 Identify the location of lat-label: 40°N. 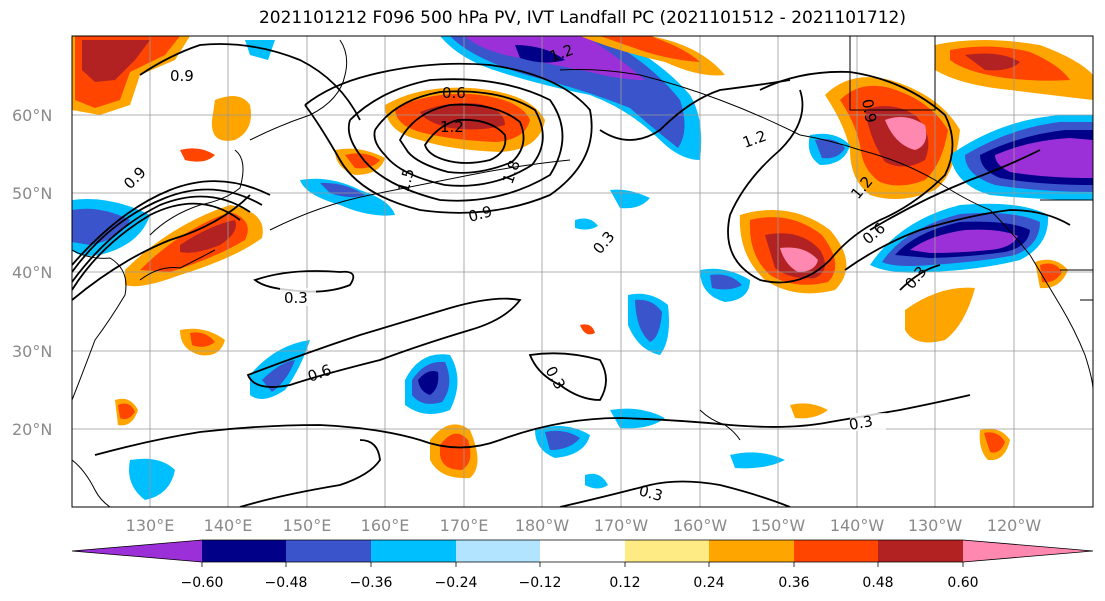
(32, 272).